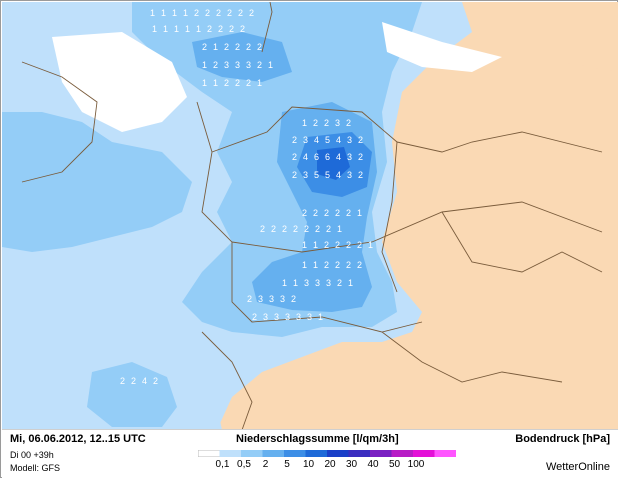  I want to click on precip-value: 5, so click(316, 175).